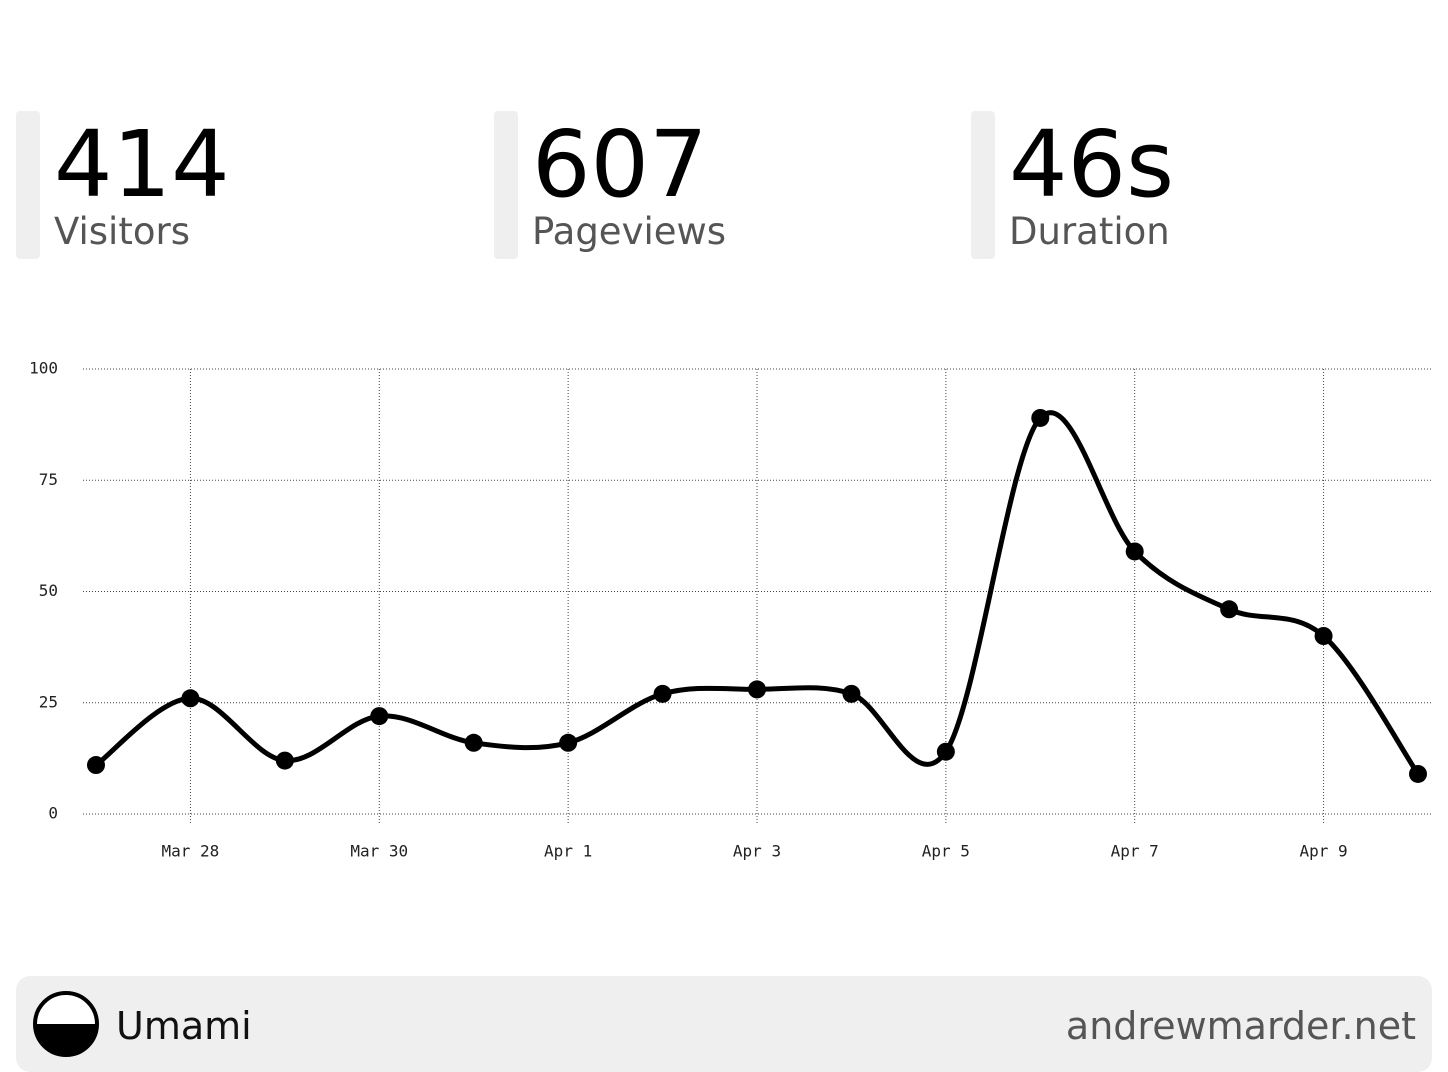  I want to click on y-tick-label: 100, so click(43, 368).